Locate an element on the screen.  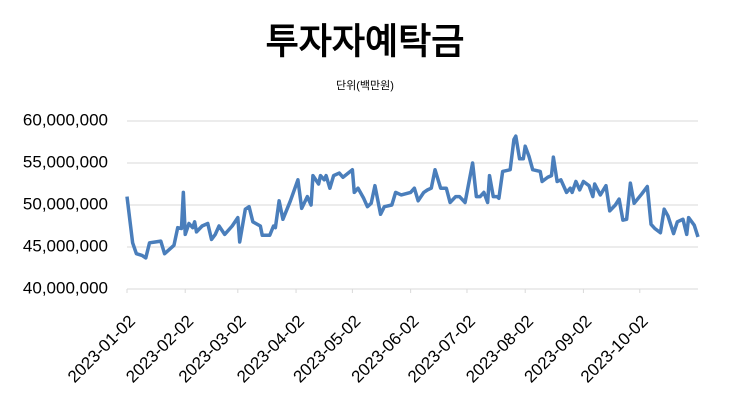
y-tick-label: 40,000,000 is located at coordinates (65, 287).